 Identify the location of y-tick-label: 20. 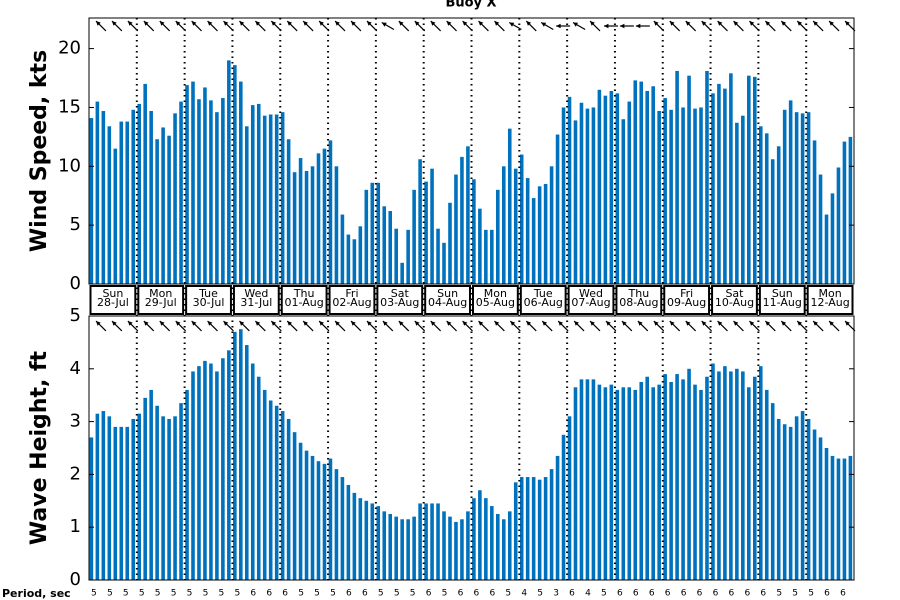
(69, 48).